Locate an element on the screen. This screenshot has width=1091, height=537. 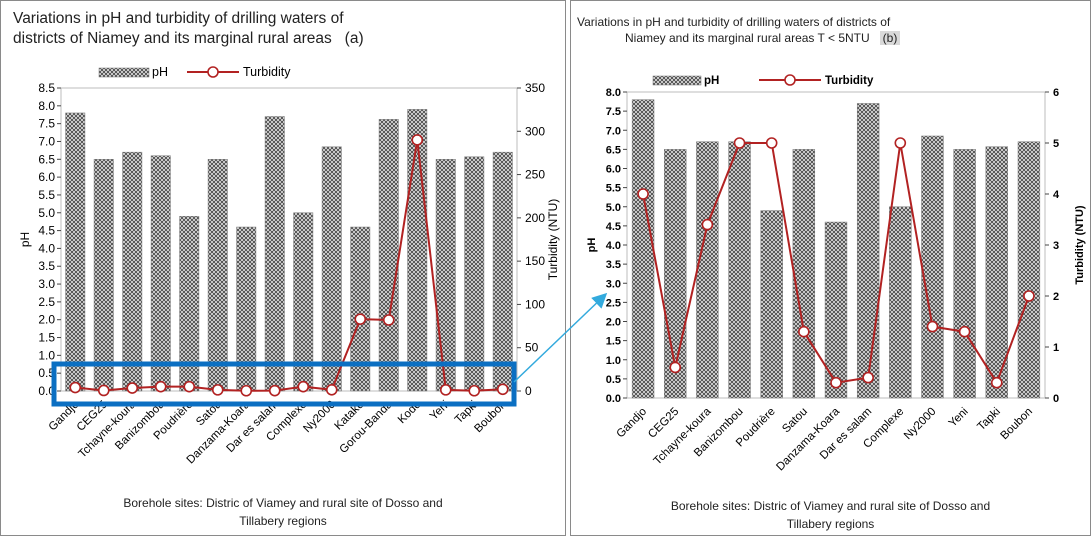
x-tick-label-a-15: Boubon is located at coordinates (490, 417).